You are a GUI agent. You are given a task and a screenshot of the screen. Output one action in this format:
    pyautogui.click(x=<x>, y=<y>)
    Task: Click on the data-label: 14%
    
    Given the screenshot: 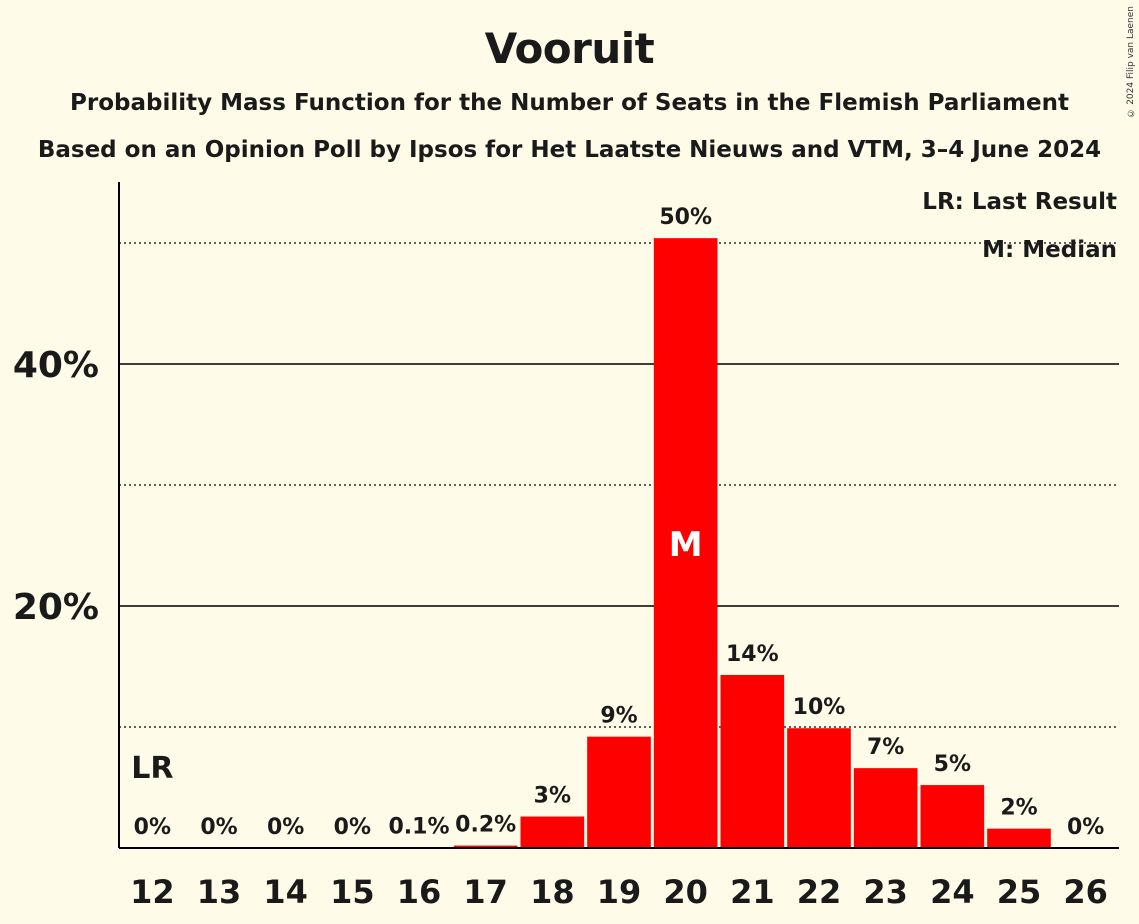 What is the action you would take?
    pyautogui.click(x=752, y=654)
    